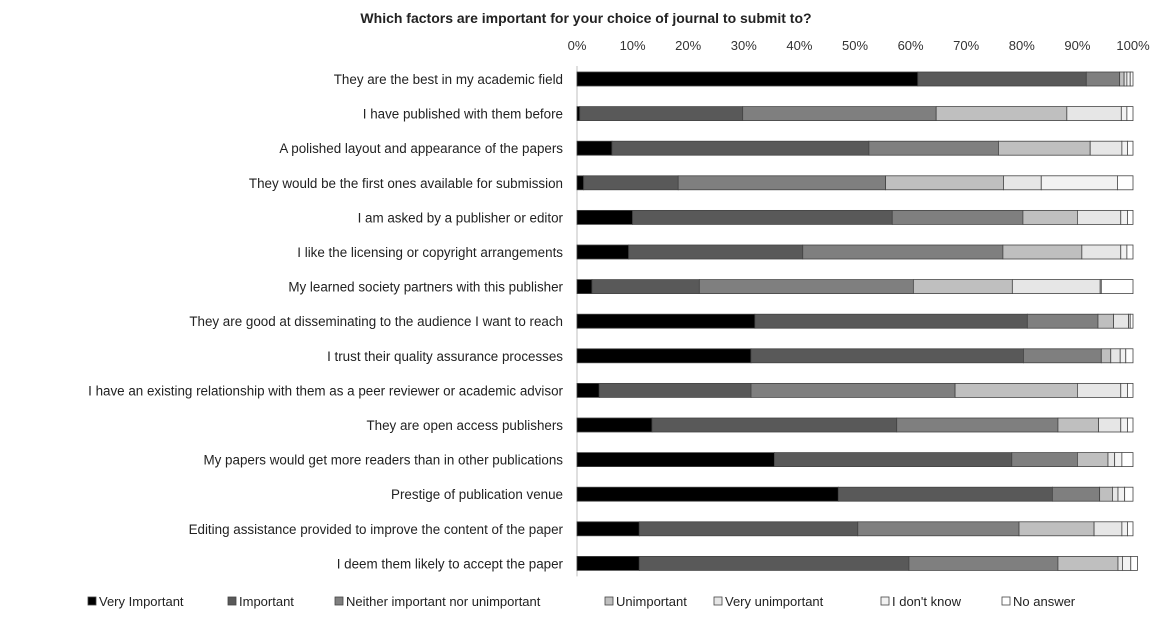 This screenshot has height=620, width=1166. I want to click on legend-label: Unimportant, so click(651, 601).